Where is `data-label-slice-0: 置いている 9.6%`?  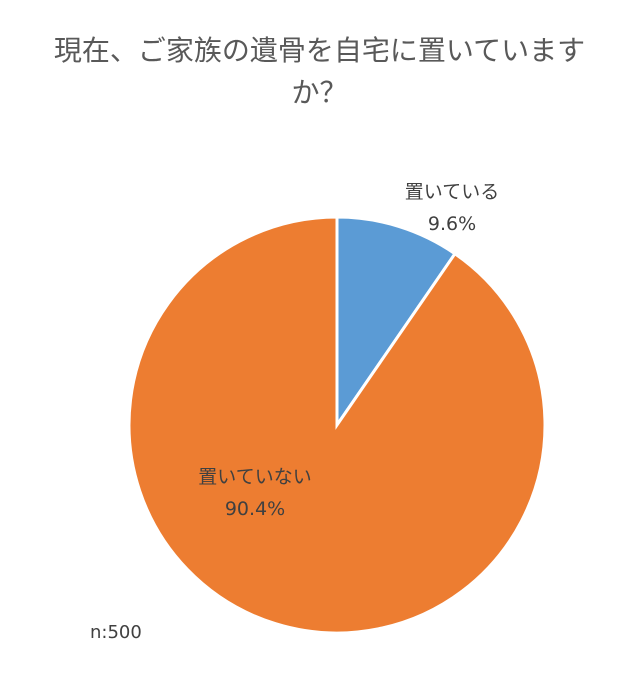
data-label-slice-0: 置いている 9.6% is located at coordinates (452, 208).